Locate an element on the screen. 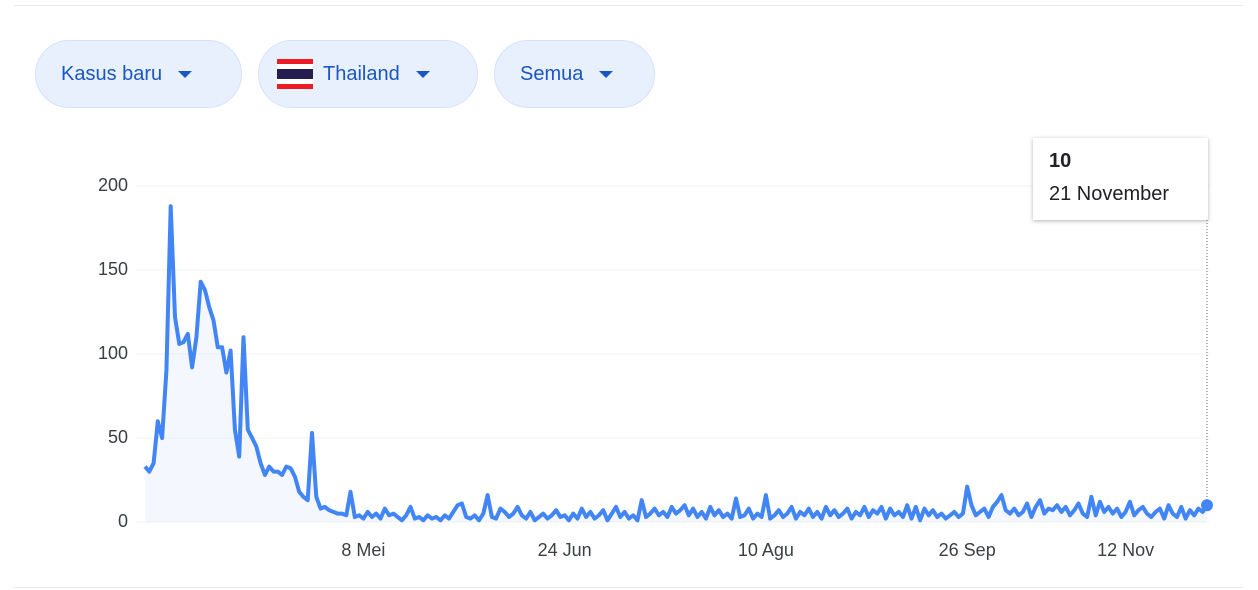 Image resolution: width=1258 pixels, height=590 pixels. x-tick-label: 26 Sep is located at coordinates (967, 550).